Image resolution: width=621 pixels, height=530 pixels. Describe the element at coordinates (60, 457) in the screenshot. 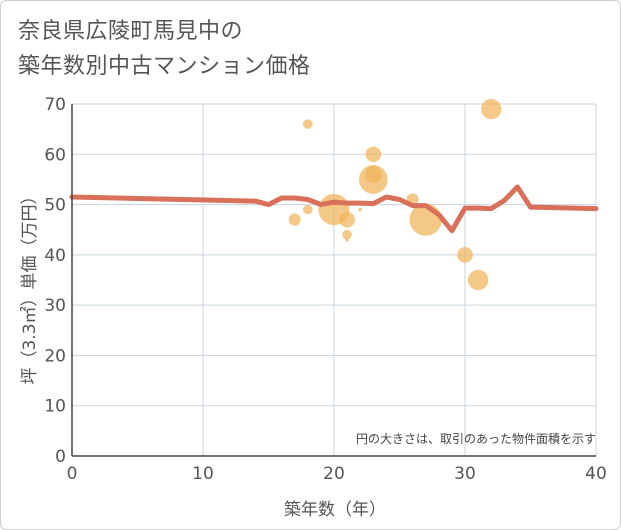

I see `y-tick-label: 0` at that location.